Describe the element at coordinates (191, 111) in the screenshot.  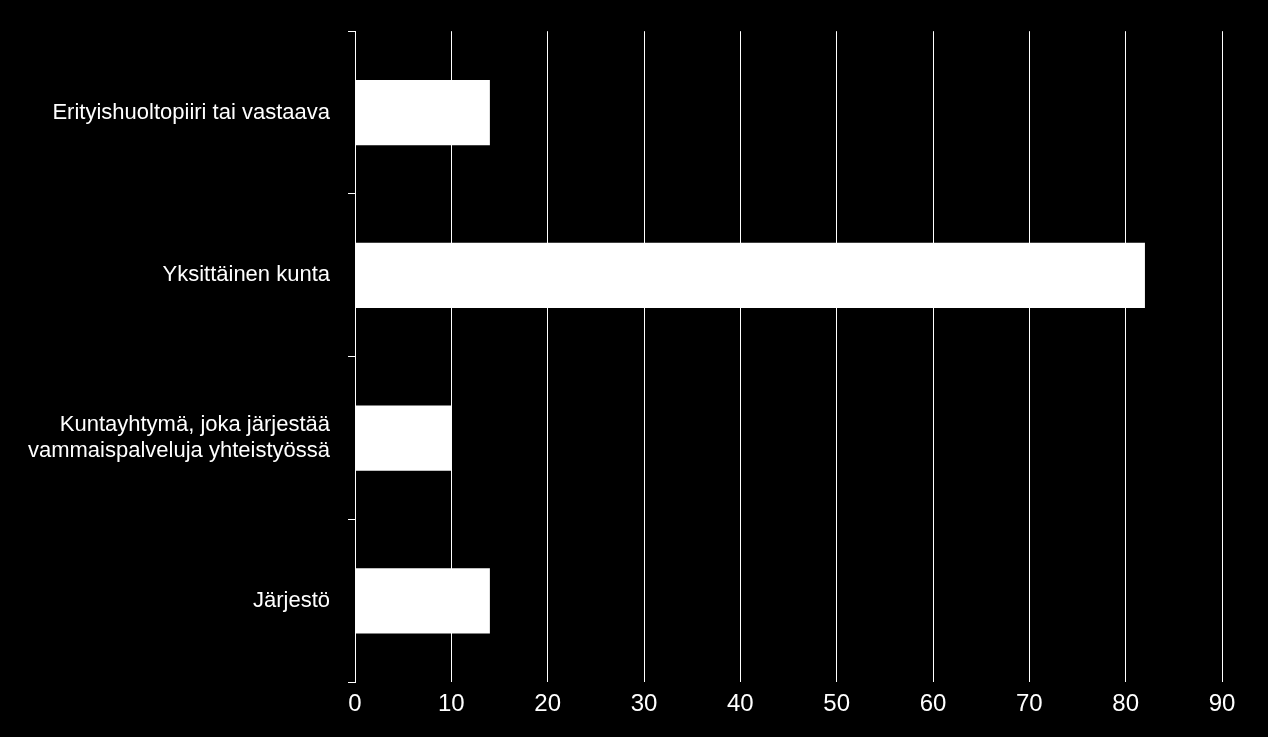
I see `y-tick-label: Erityishuoltopiiri tai vastaava` at that location.